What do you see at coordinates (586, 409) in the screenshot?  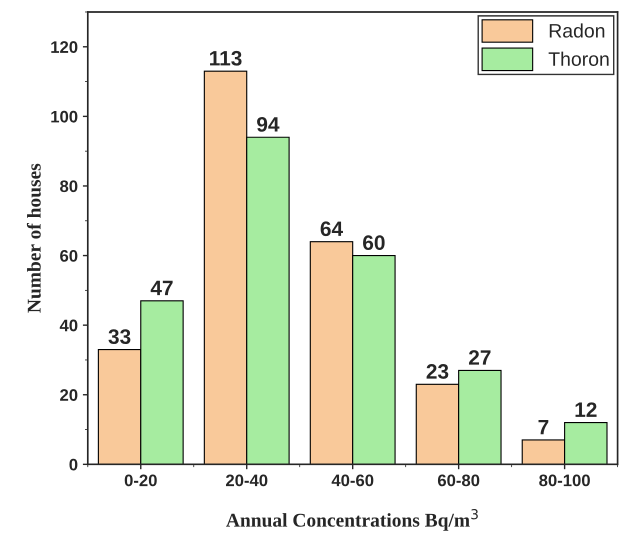 I see `data-label: 12` at bounding box center [586, 409].